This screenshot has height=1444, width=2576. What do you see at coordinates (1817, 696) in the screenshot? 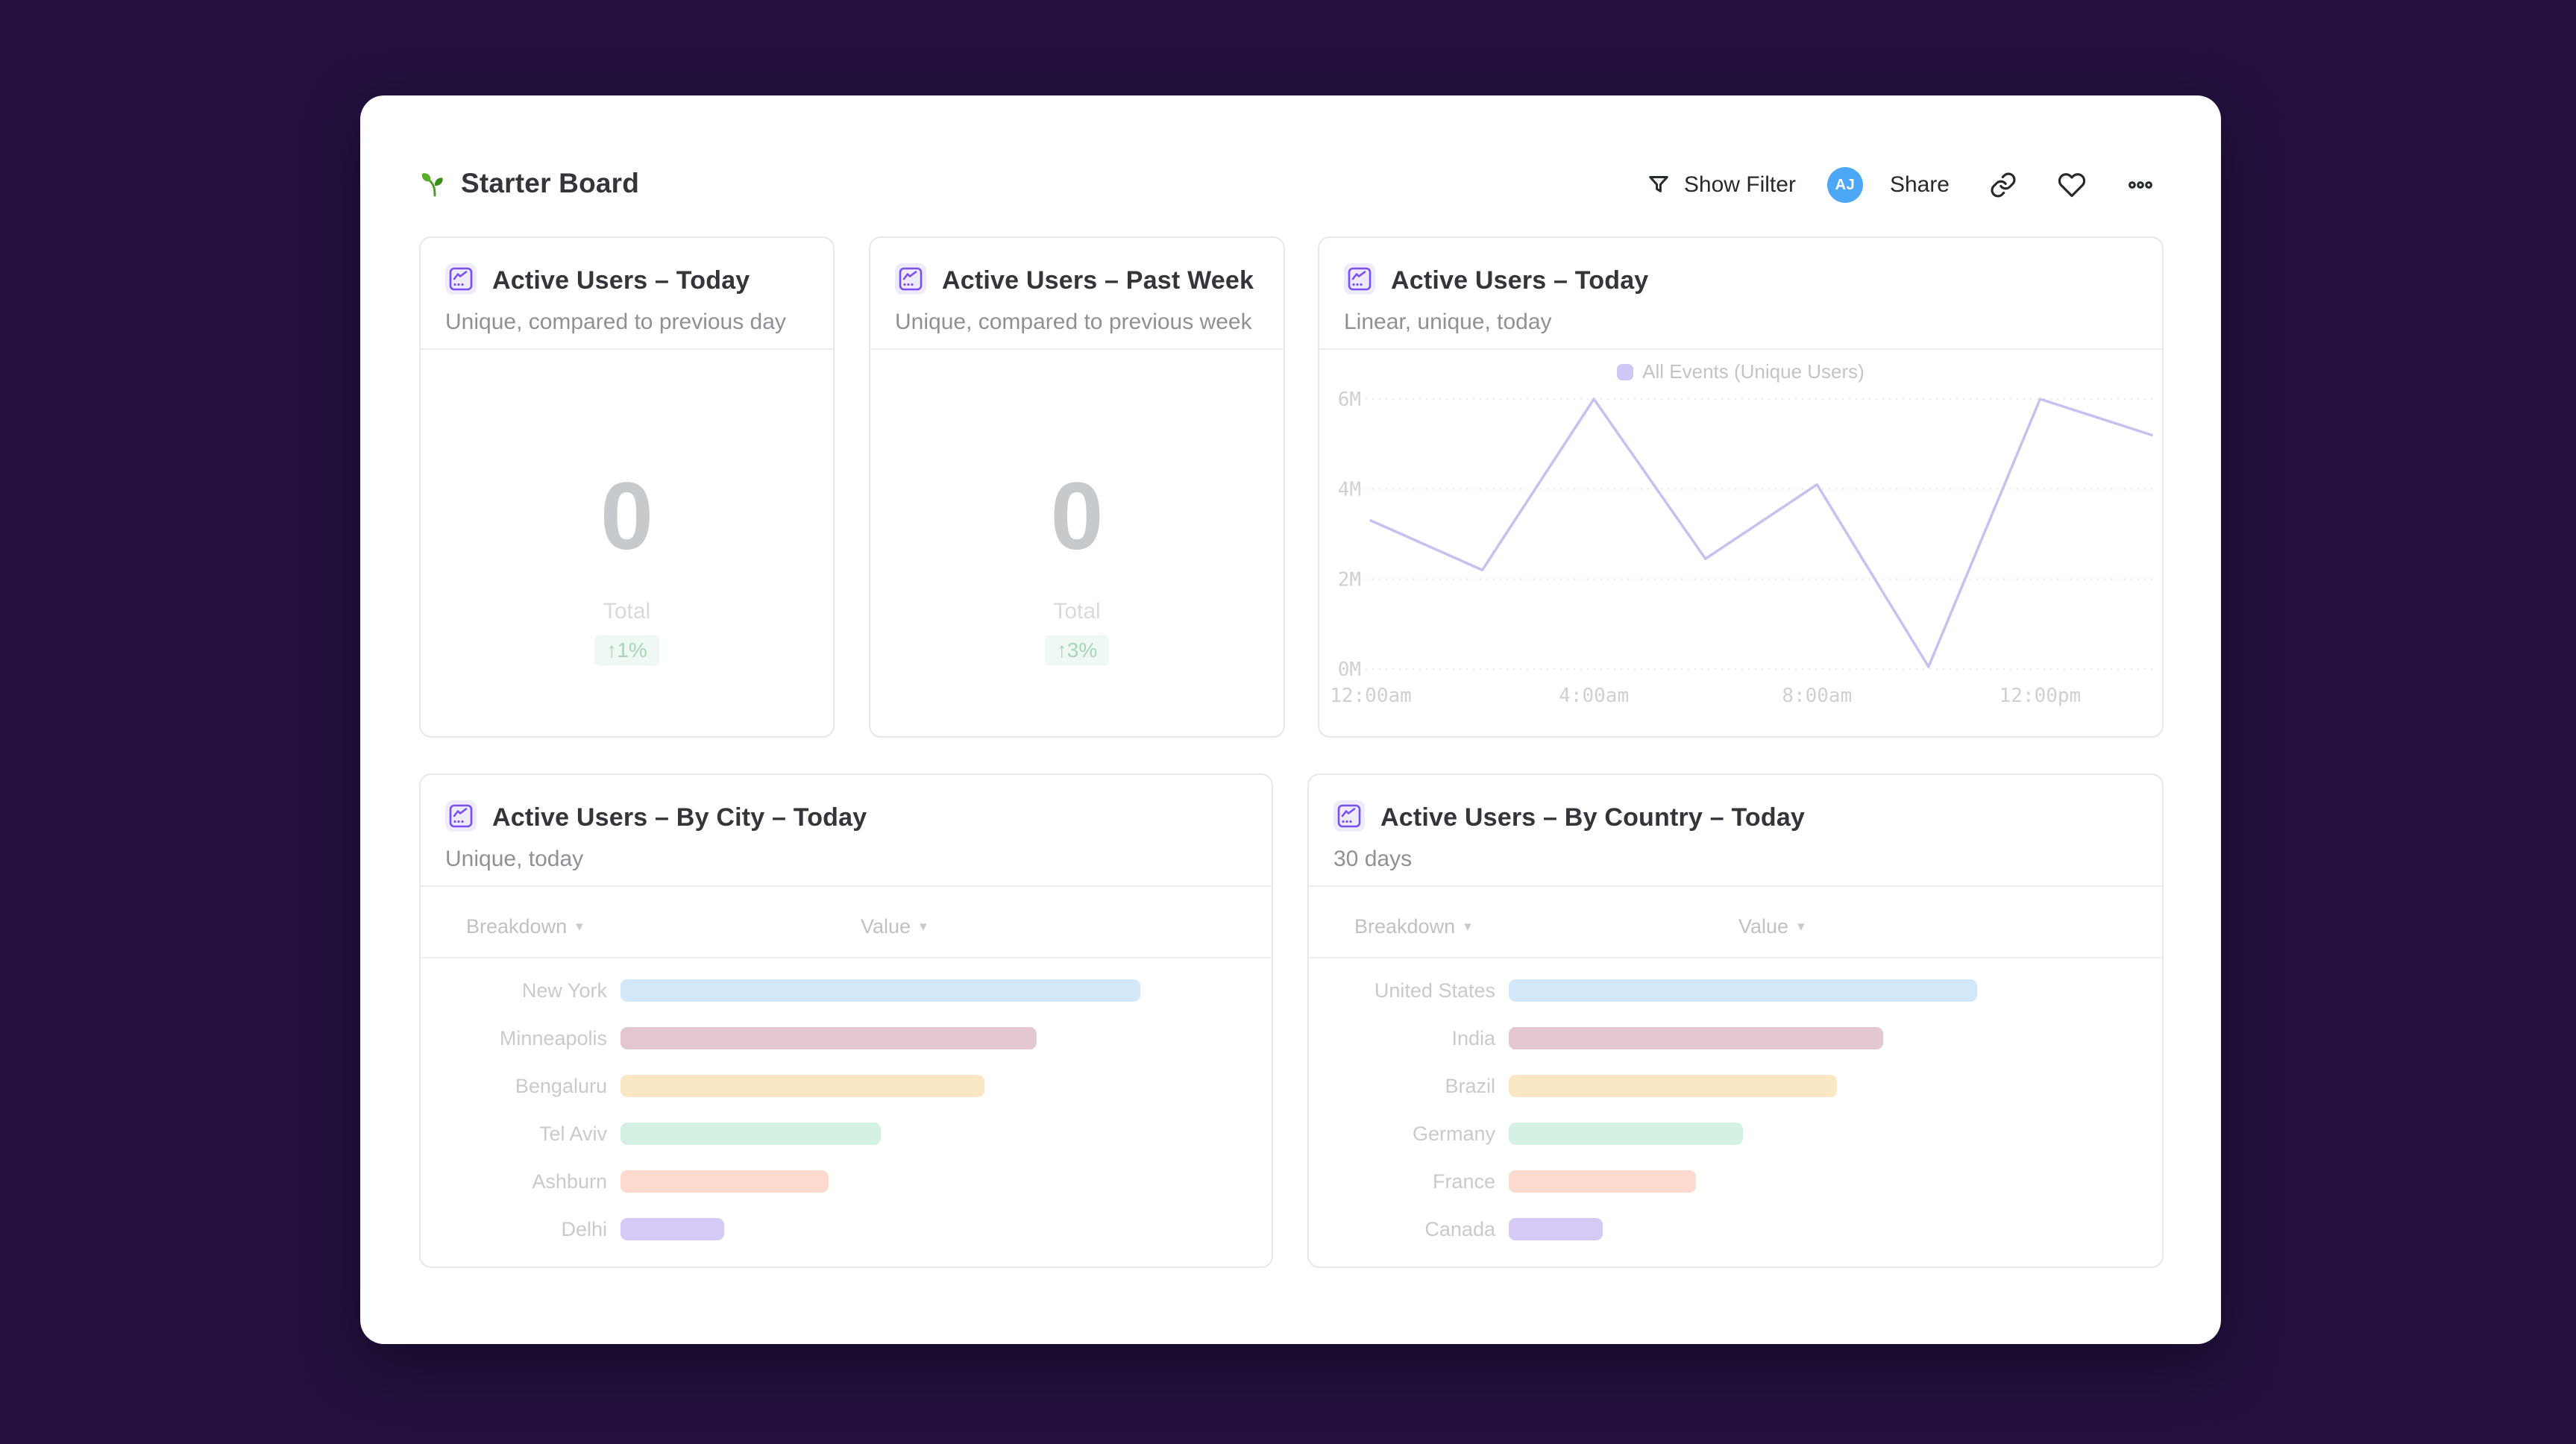
I see `x-axis-tick: 8:00am` at bounding box center [1817, 696].